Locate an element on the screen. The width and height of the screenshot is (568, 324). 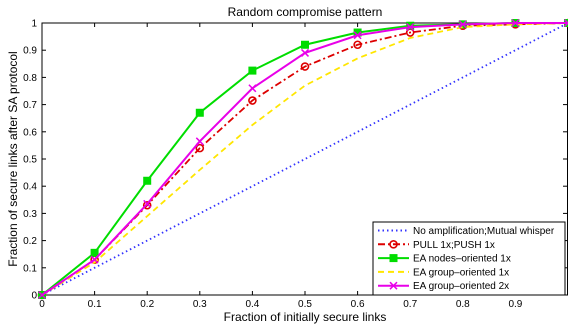
legend-entry: EA nodes–oriented 1x is located at coordinates (444, 259).